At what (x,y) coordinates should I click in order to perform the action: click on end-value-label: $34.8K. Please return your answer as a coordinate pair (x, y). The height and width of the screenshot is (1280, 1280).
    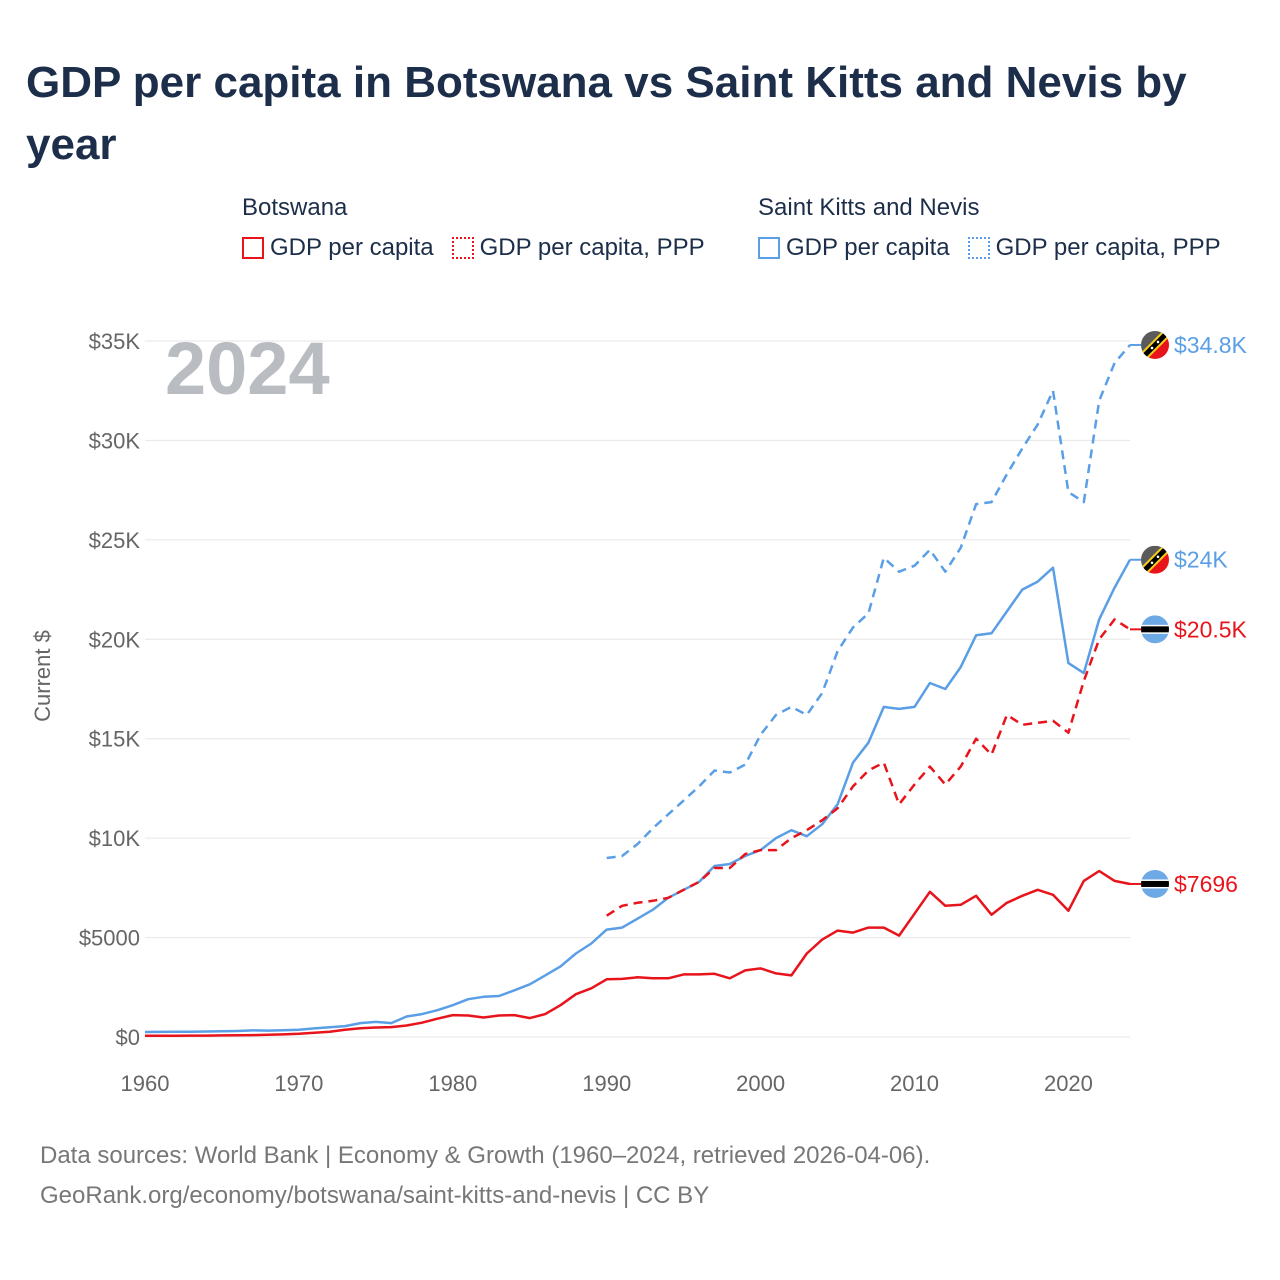
    Looking at the image, I should click on (1211, 345).